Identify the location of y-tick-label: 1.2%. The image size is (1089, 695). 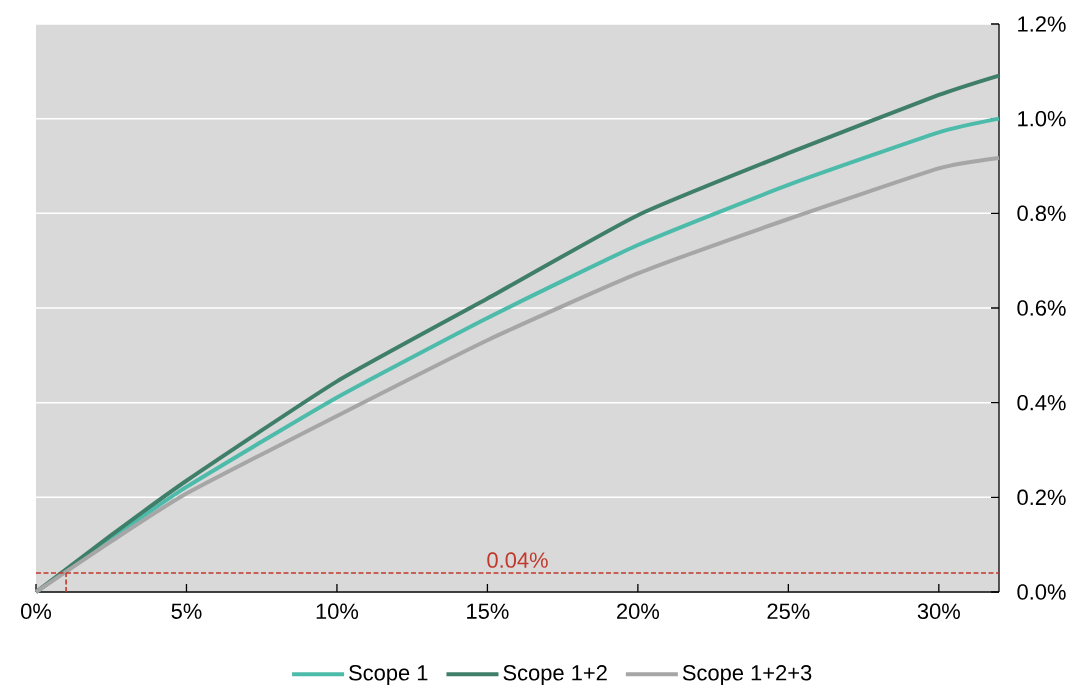
(1042, 24).